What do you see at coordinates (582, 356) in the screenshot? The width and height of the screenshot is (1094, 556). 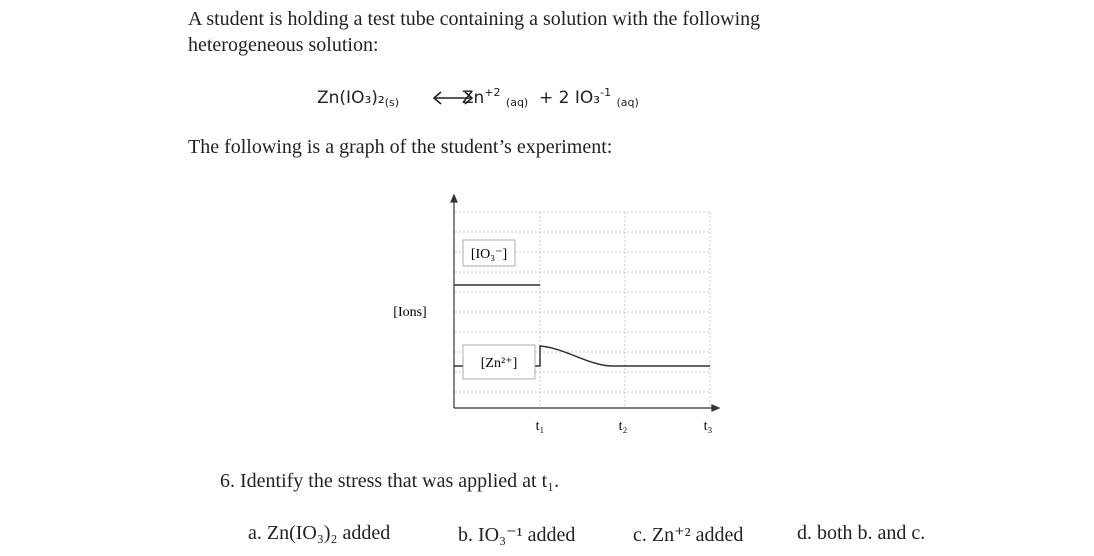 I see `zinc-line` at bounding box center [582, 356].